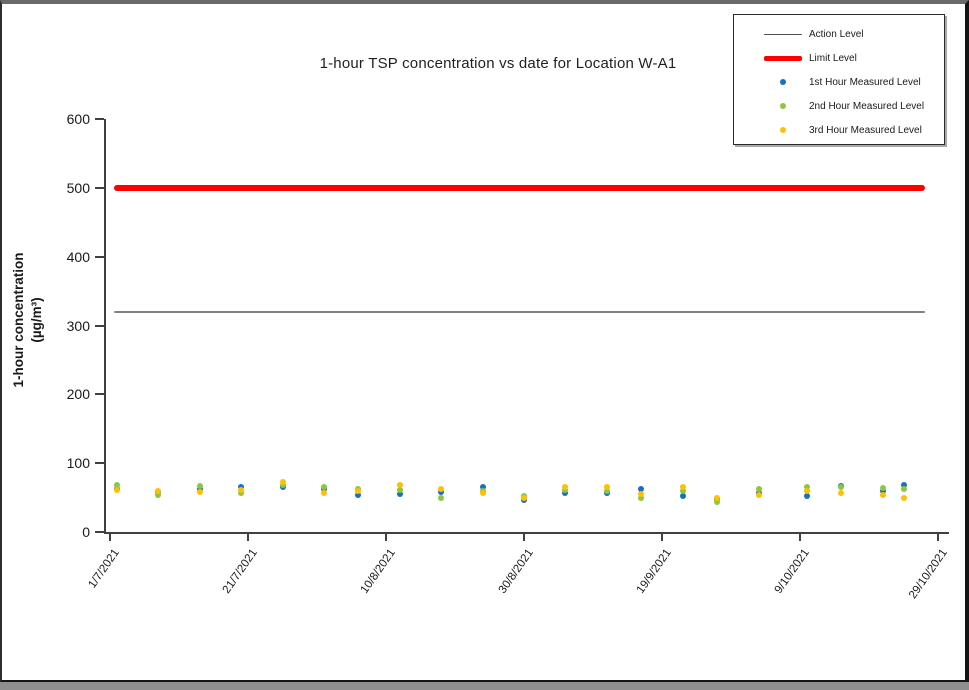 This screenshot has width=969, height=690. What do you see at coordinates (86, 532) in the screenshot?
I see `y-tick-label: 0` at bounding box center [86, 532].